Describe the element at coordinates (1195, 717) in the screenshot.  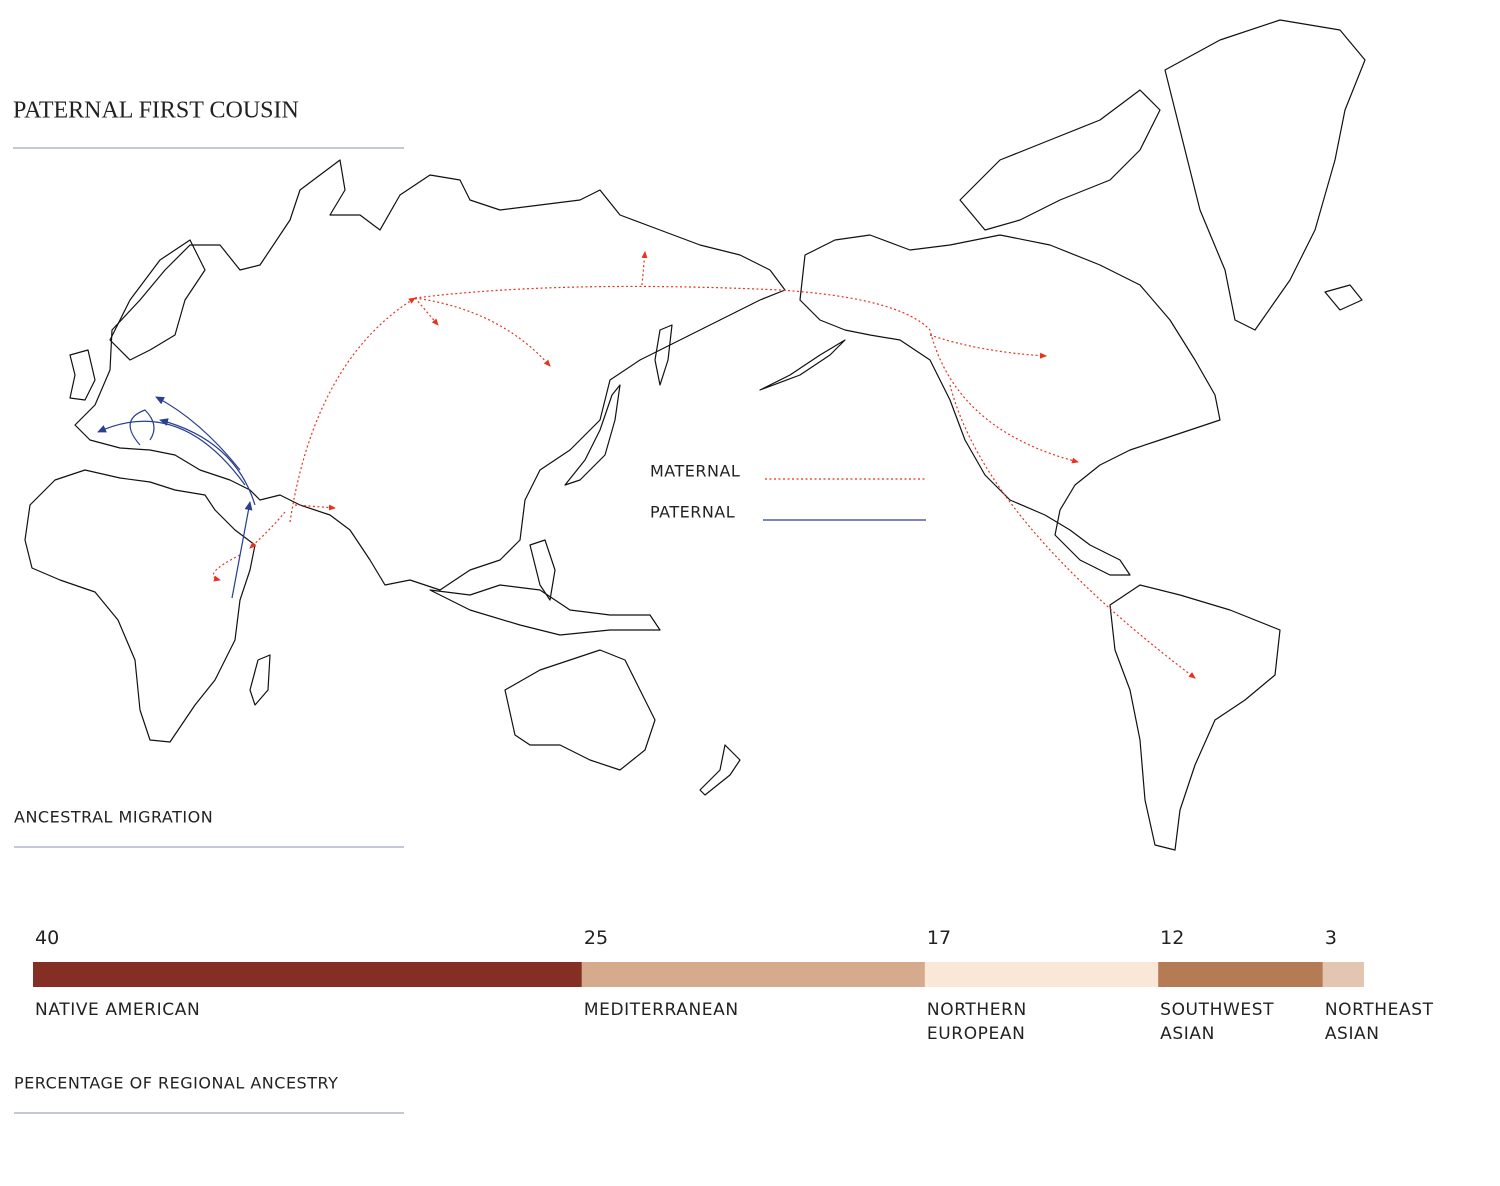
I see `south-america` at that location.